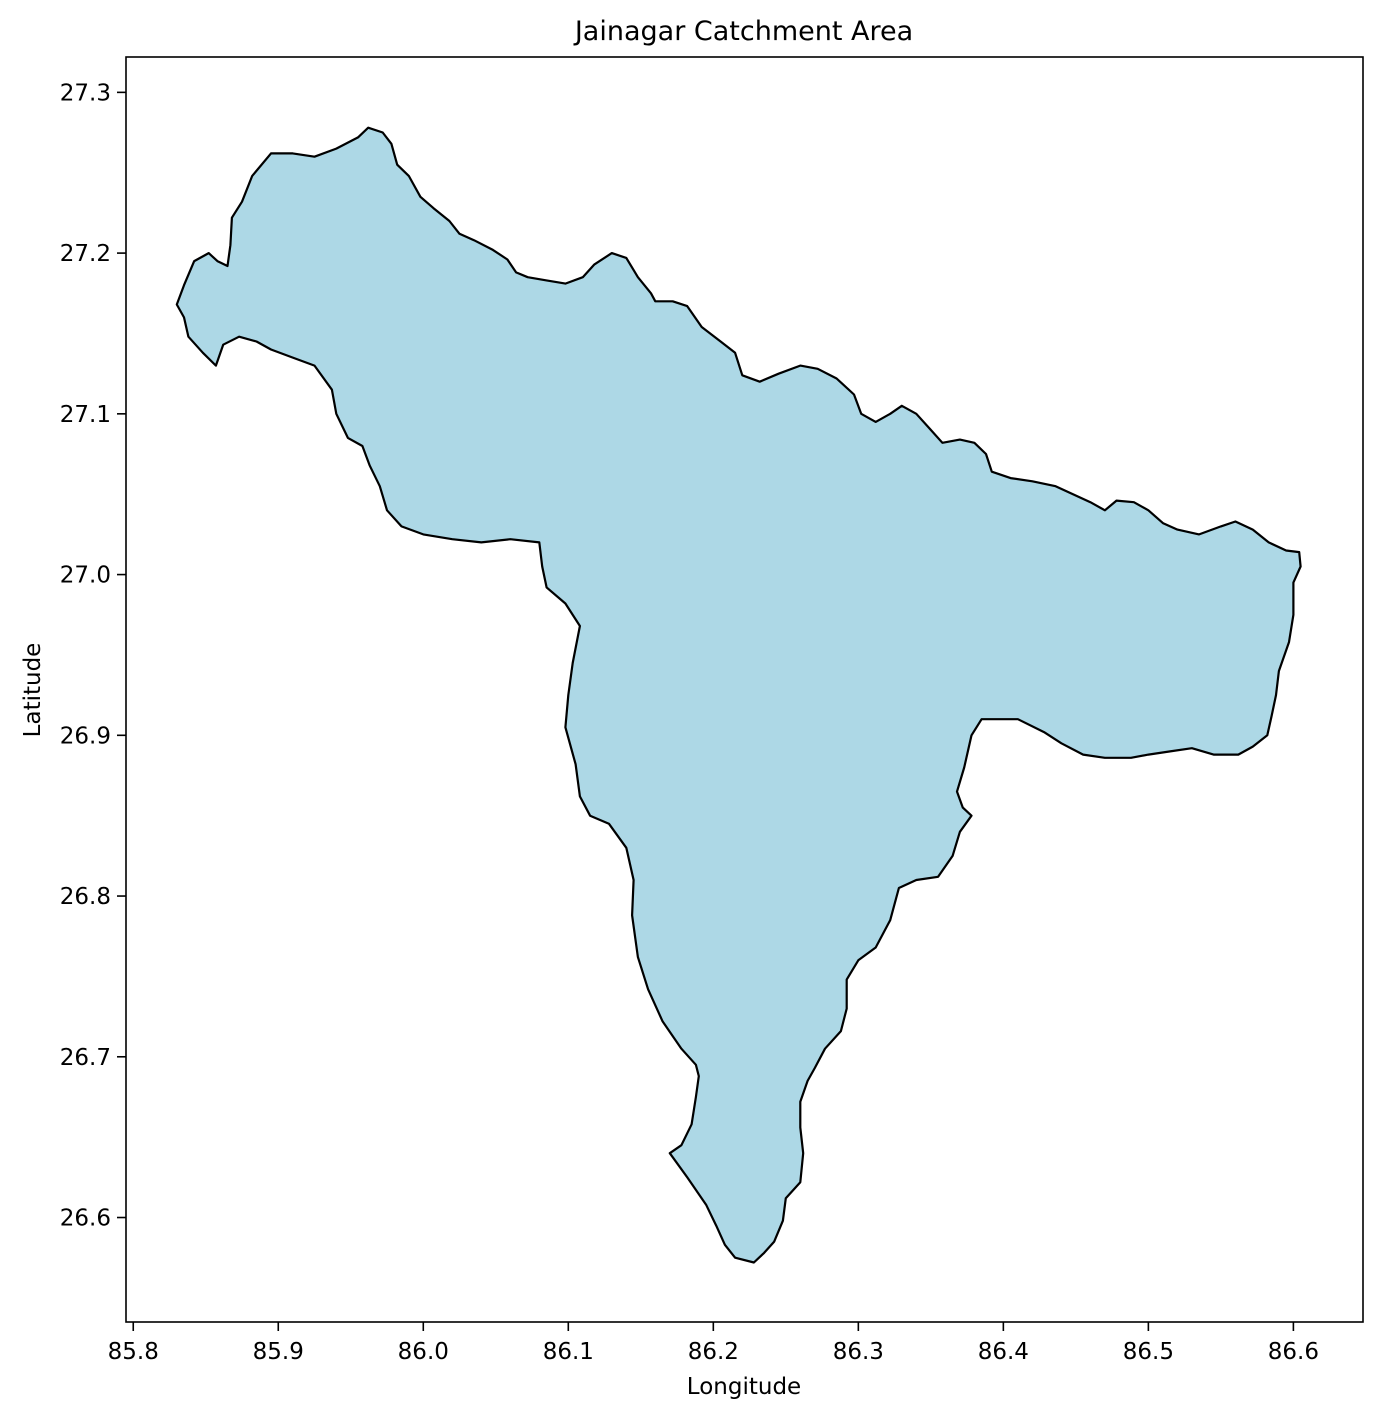 This screenshot has height=1417, width=1381. What do you see at coordinates (423, 1352) in the screenshot?
I see `x-tick-label: 86.0` at bounding box center [423, 1352].